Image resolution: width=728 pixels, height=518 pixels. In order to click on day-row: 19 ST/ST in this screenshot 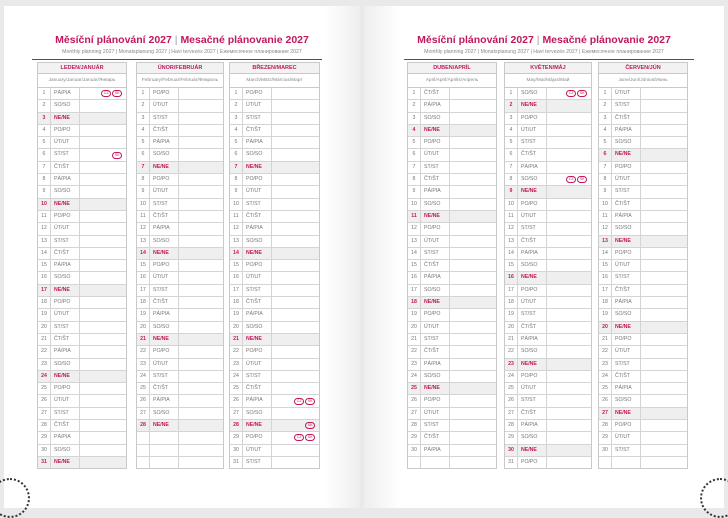, I will do `click(548, 315)`.